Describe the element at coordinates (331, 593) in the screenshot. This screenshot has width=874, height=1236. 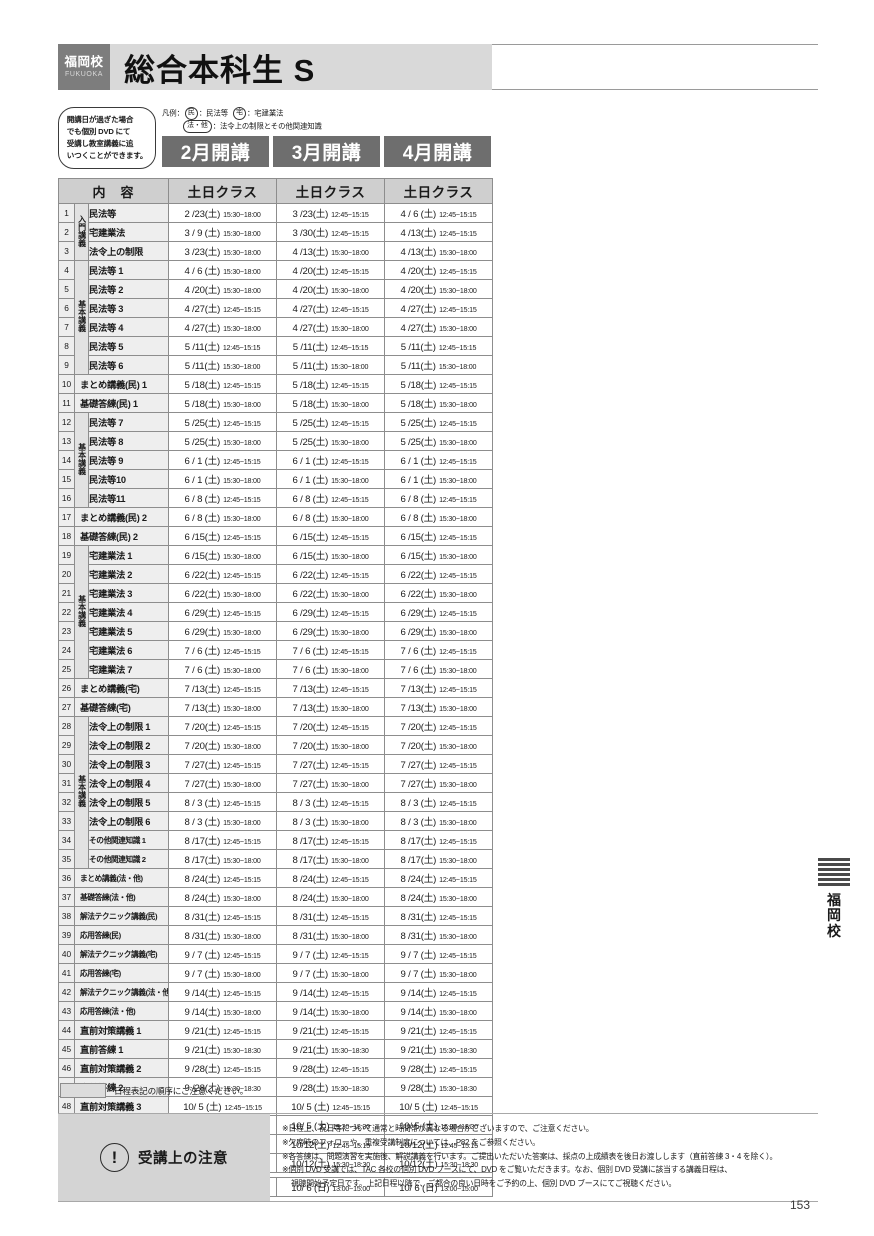
I see `schedule-cell-mar: 6 /22(土) 15:30~18:00` at that location.